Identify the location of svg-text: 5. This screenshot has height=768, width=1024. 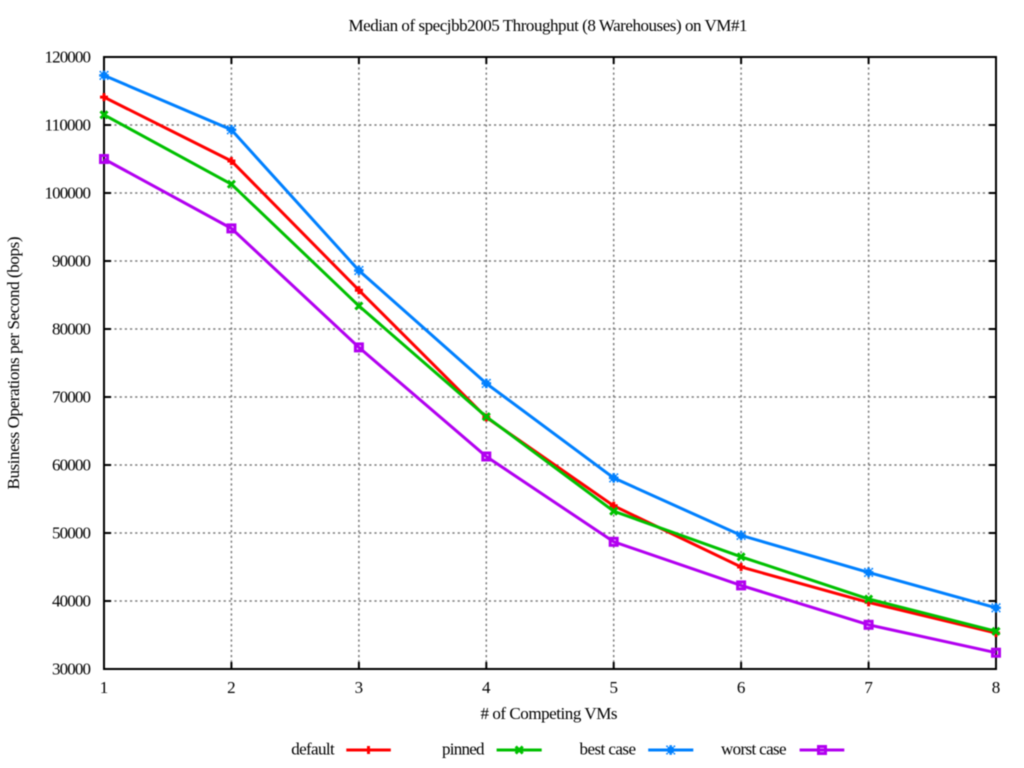
(613, 687).